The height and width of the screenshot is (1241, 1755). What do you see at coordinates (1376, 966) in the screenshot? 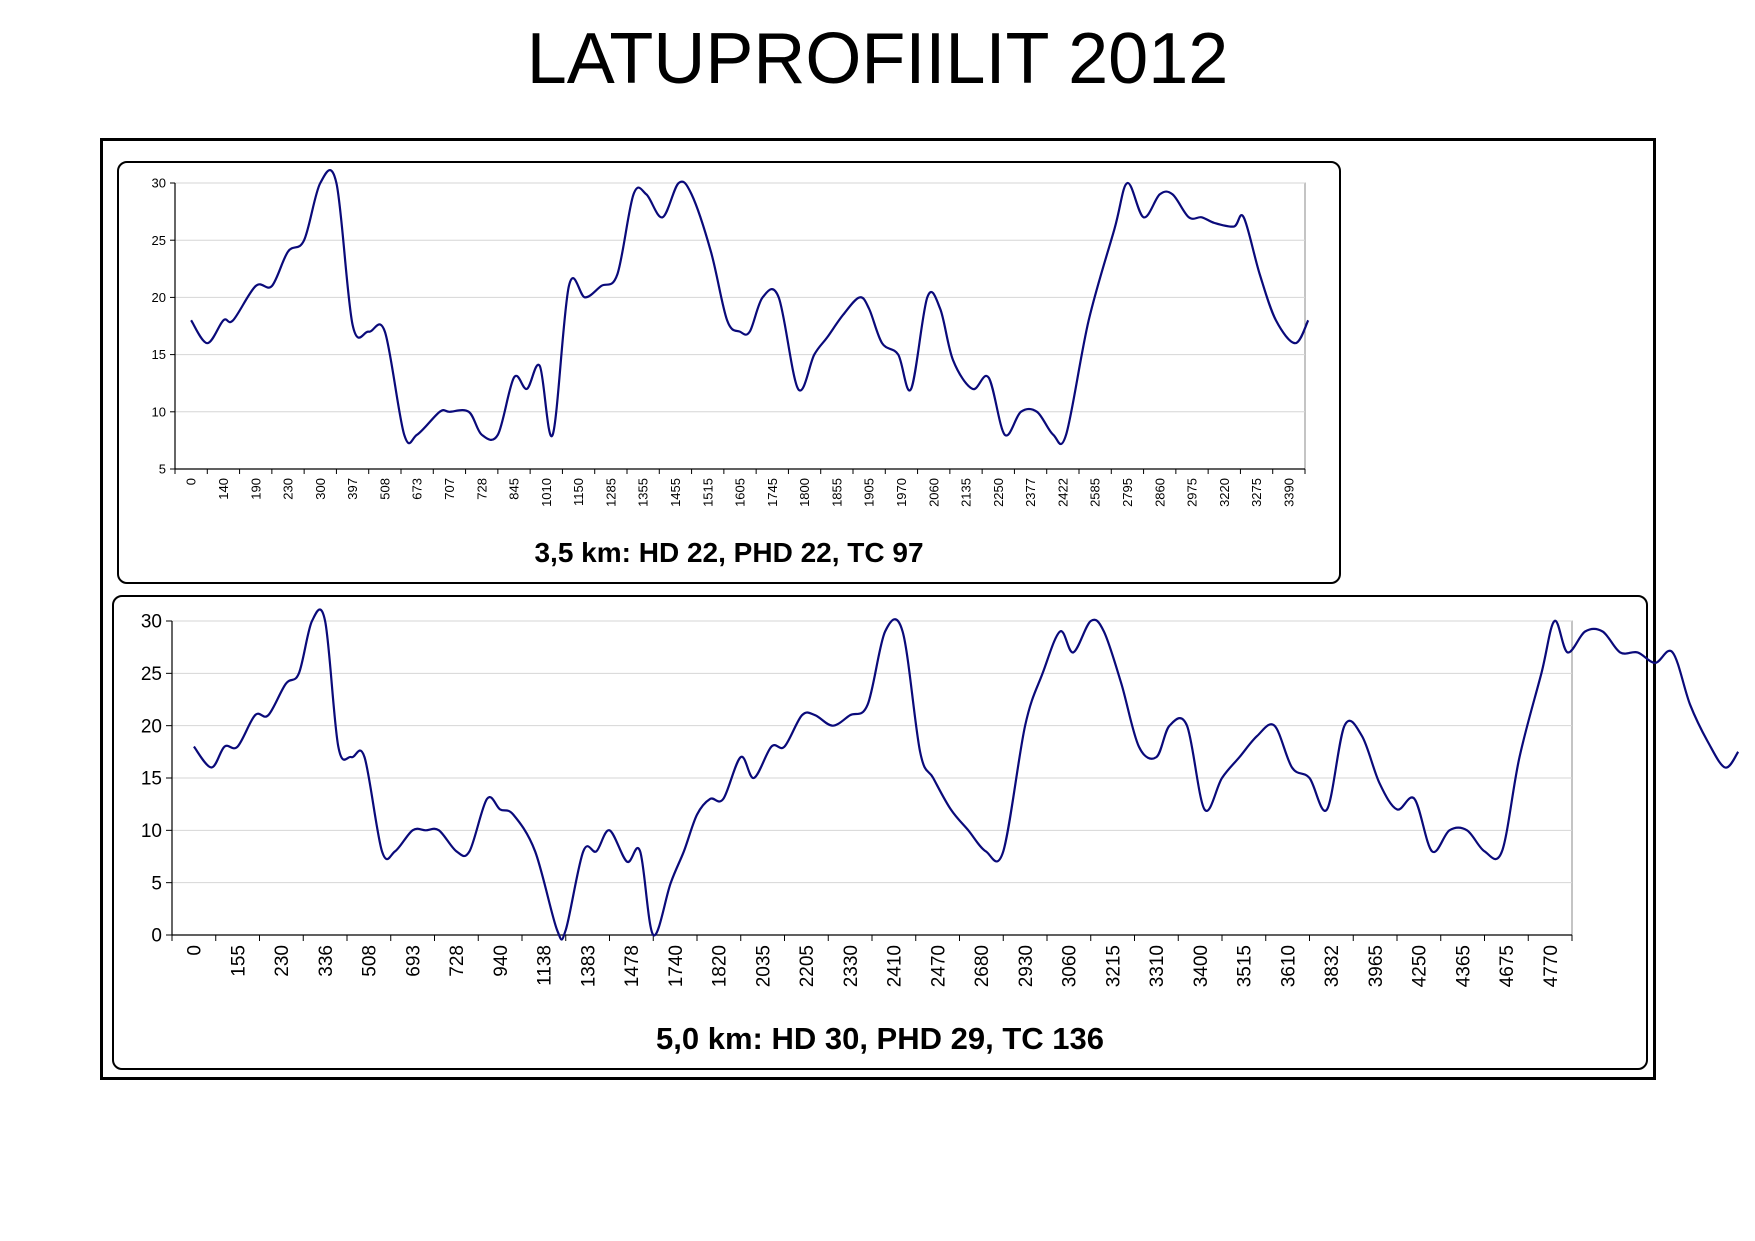
I see `x-tick-label: 3965` at bounding box center [1376, 966].